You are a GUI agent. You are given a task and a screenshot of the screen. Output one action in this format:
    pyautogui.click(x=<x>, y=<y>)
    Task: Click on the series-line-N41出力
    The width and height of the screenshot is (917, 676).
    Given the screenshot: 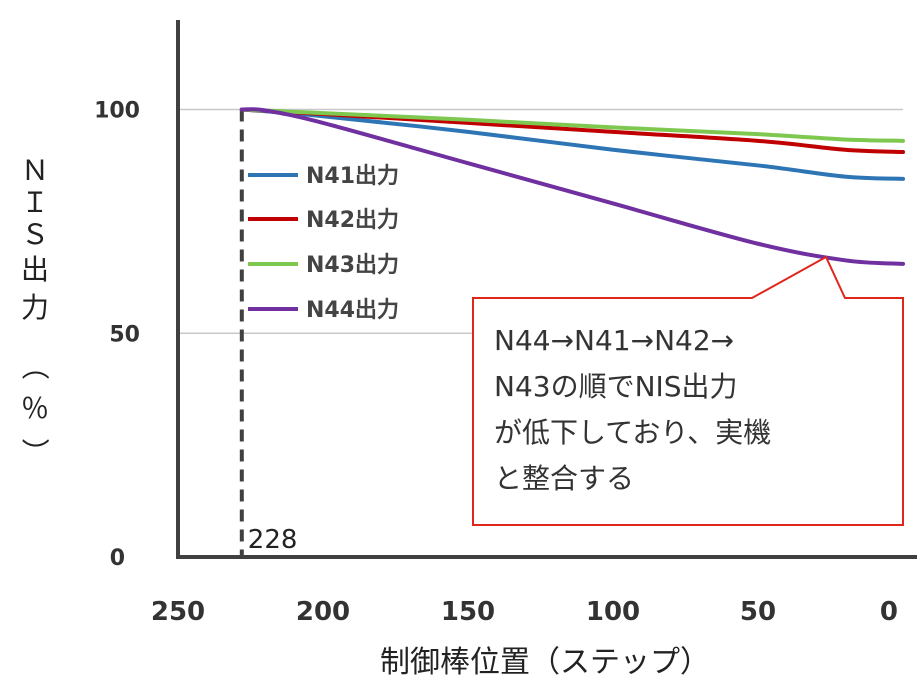 What is the action you would take?
    pyautogui.click(x=572, y=144)
    